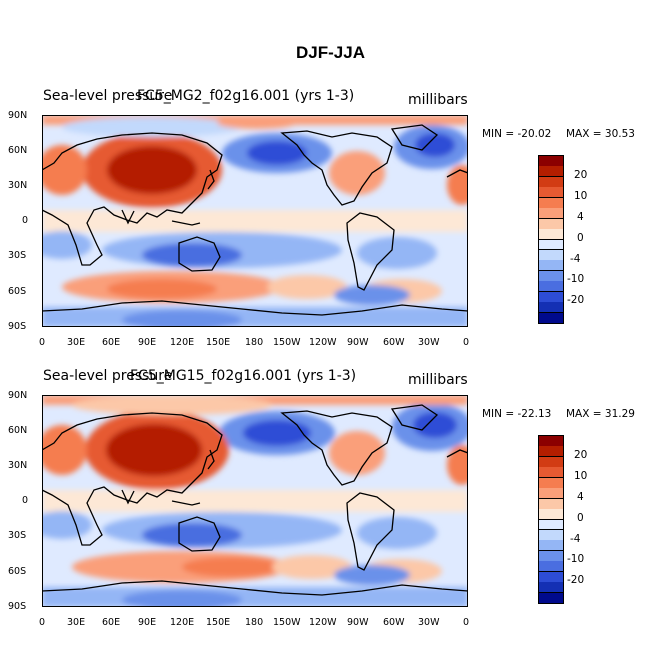  I want to click on panel1-colorbar-label: 4, so click(580, 217).